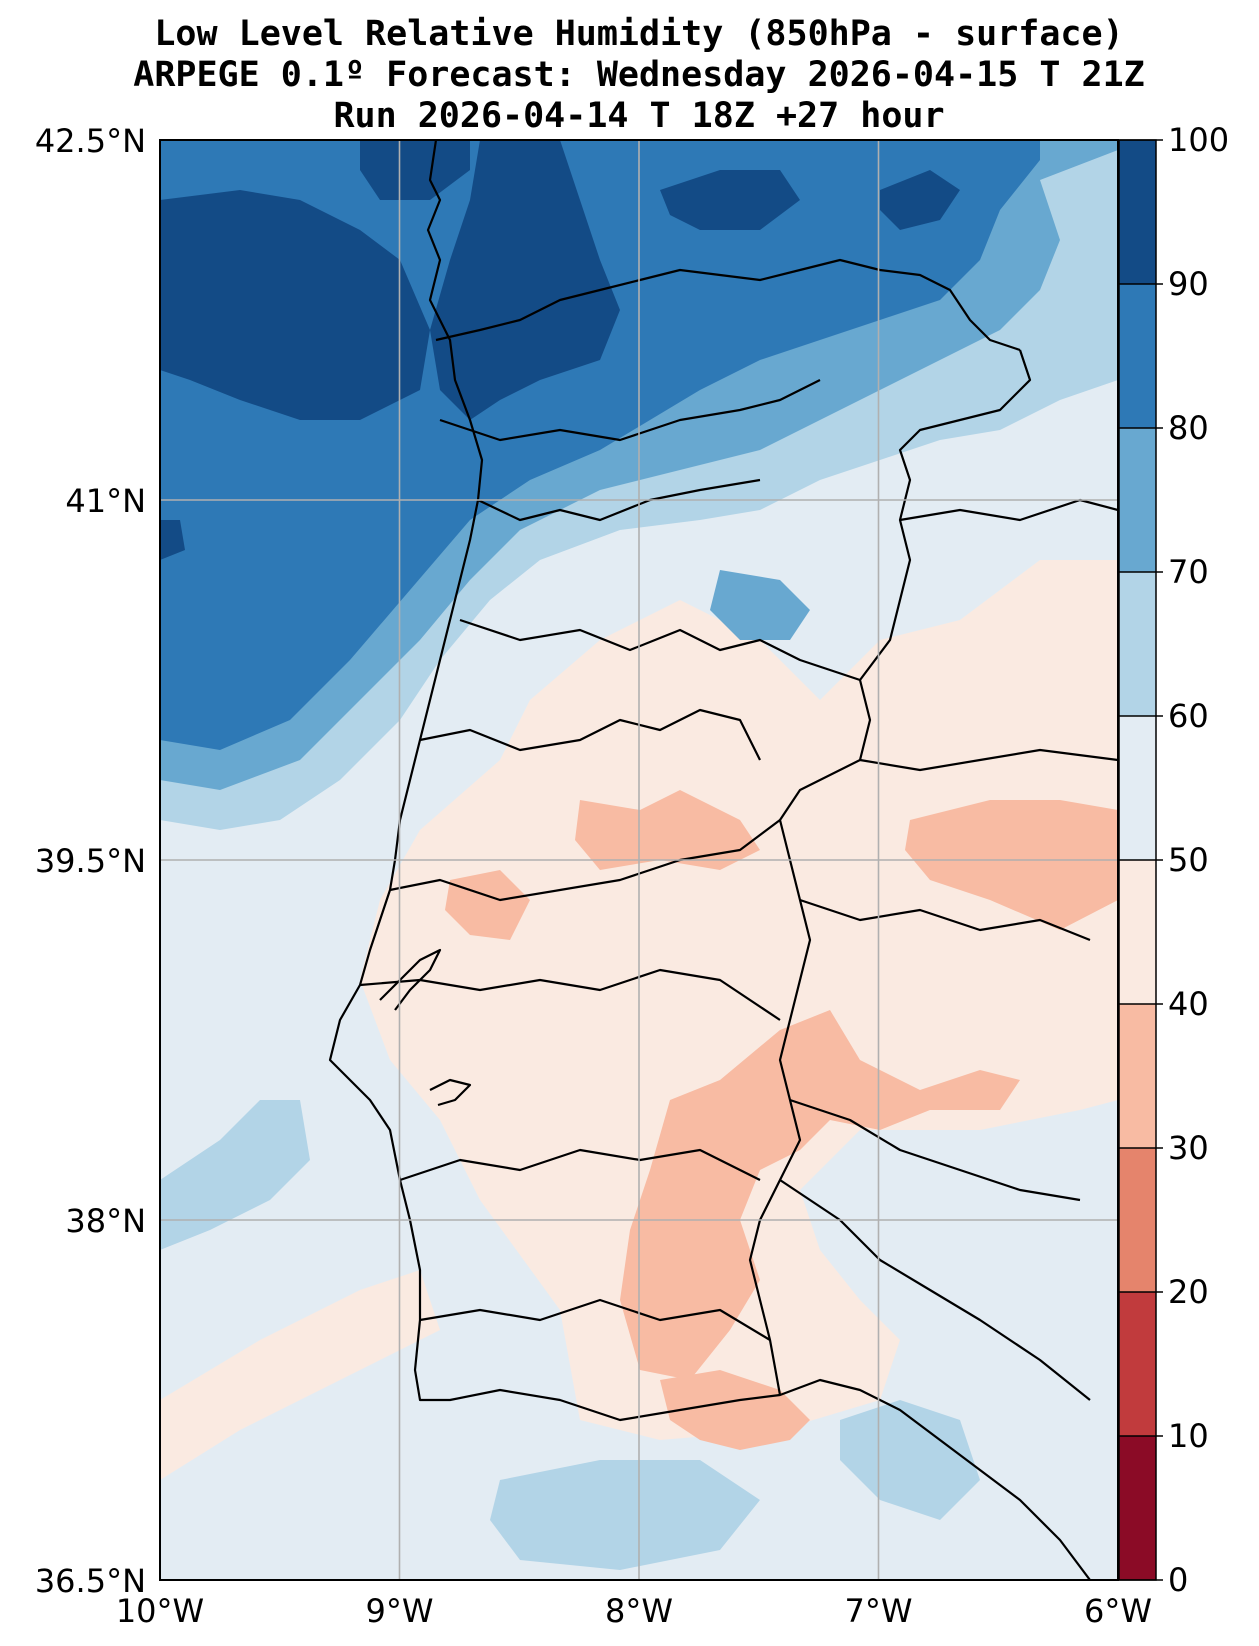 The height and width of the screenshot is (1646, 1259). Describe the element at coordinates (105, 1221) in the screenshot. I see `lat-label-38: 38°N` at that location.